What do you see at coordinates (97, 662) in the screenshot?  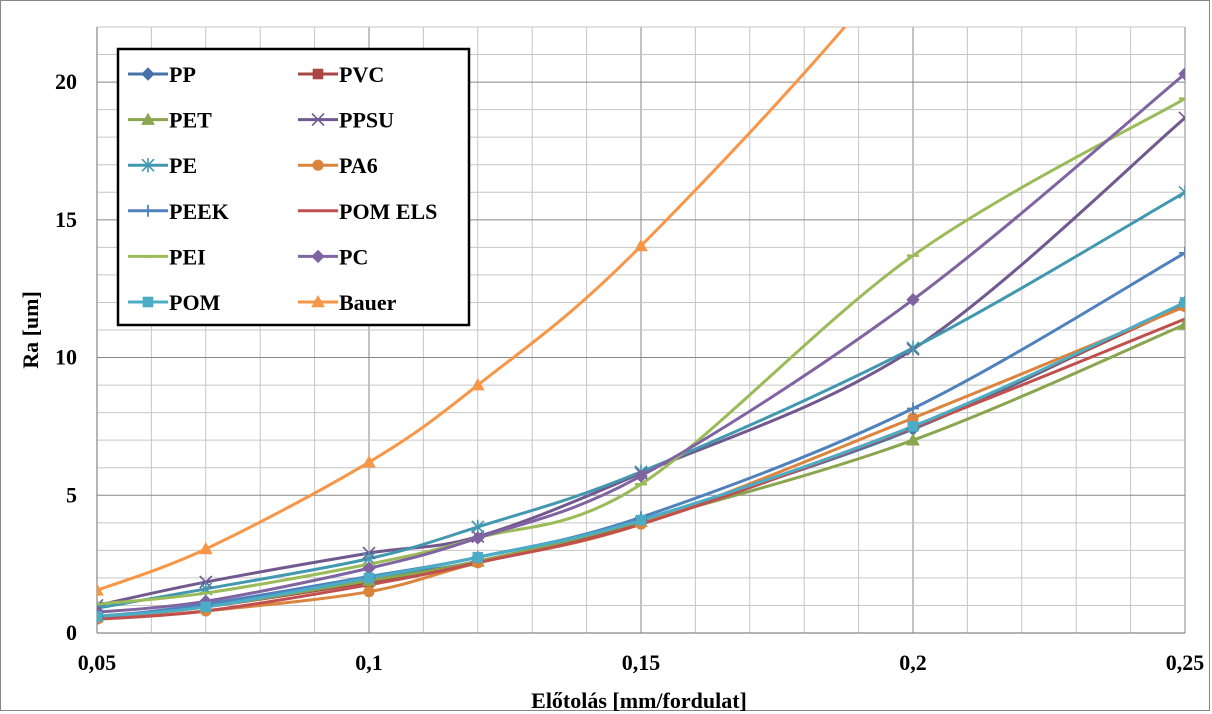 I see `x-tick-label: 0,05` at bounding box center [97, 662].